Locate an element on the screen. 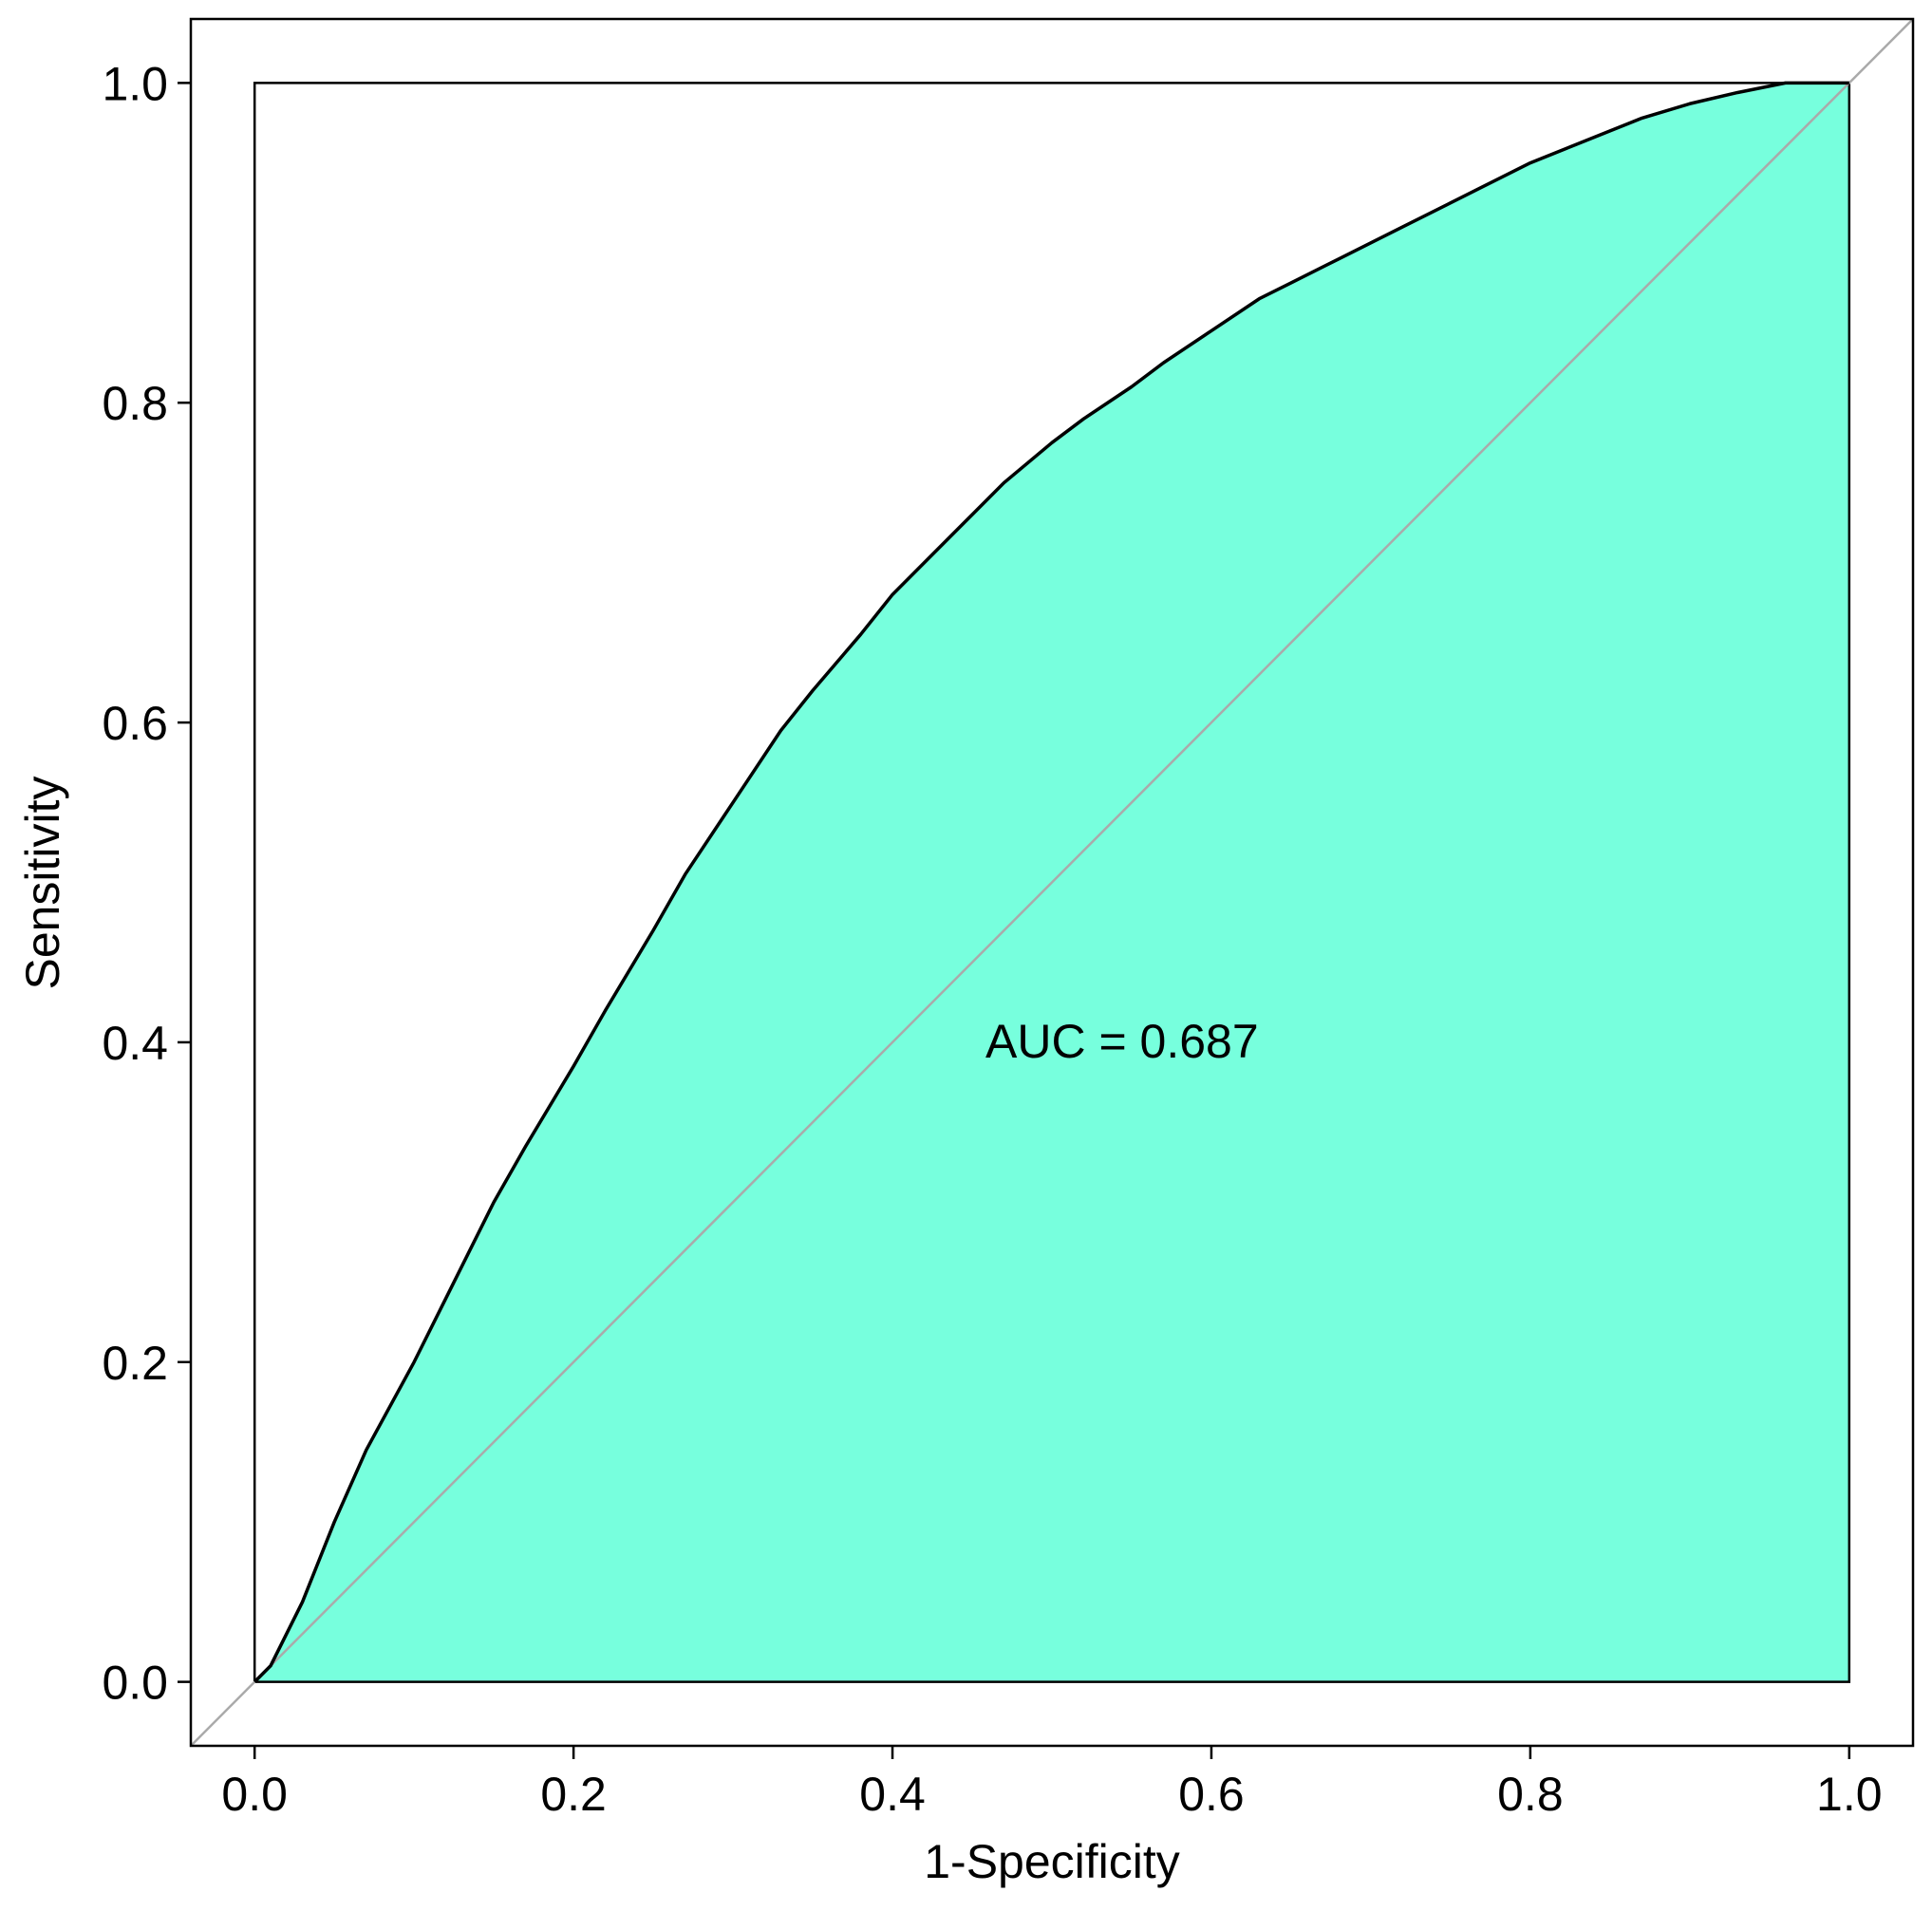  y-tick-label: 1.0 is located at coordinates (135, 83).